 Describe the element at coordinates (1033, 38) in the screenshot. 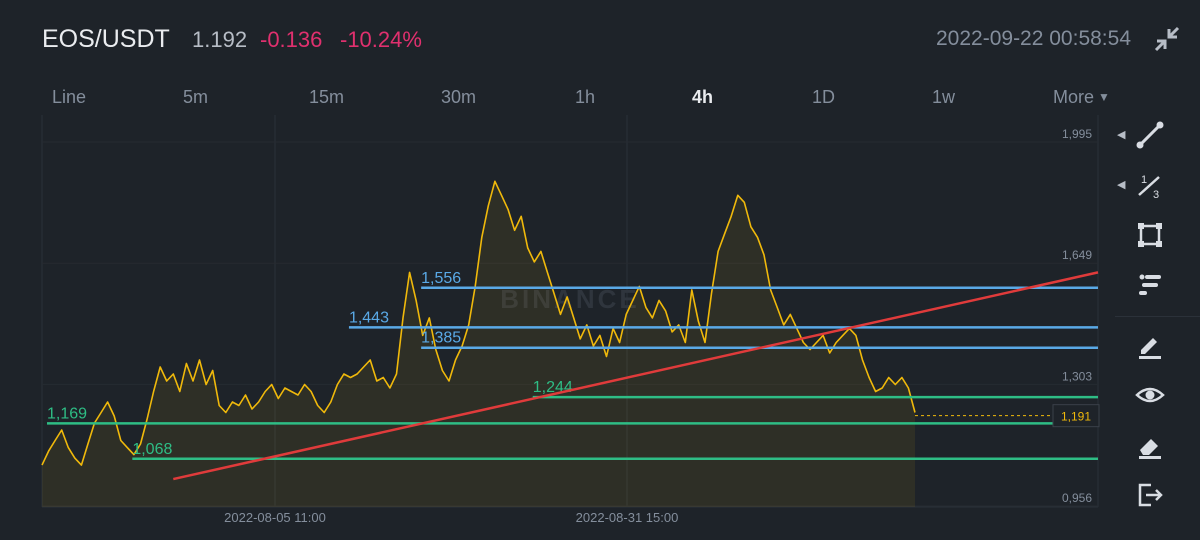

I see `datetime: 2022-09-22 00:58:54` at that location.